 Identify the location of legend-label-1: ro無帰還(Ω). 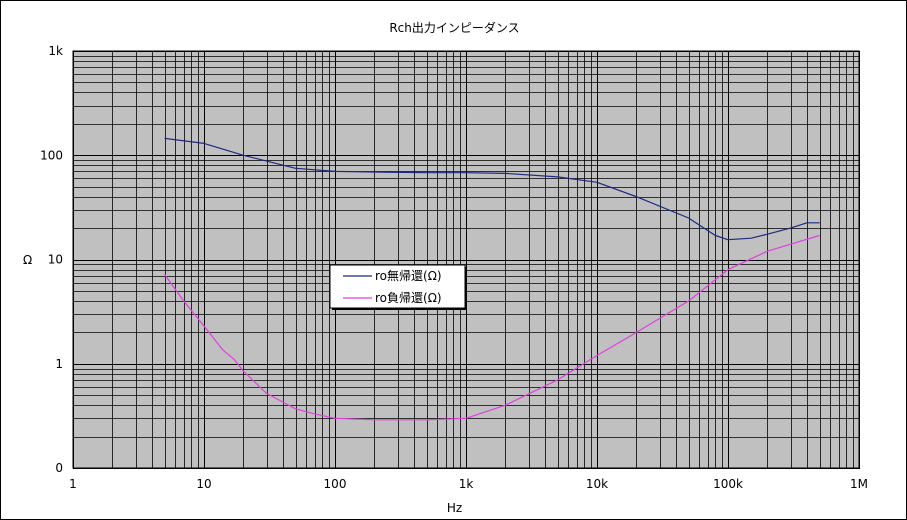
(408, 275).